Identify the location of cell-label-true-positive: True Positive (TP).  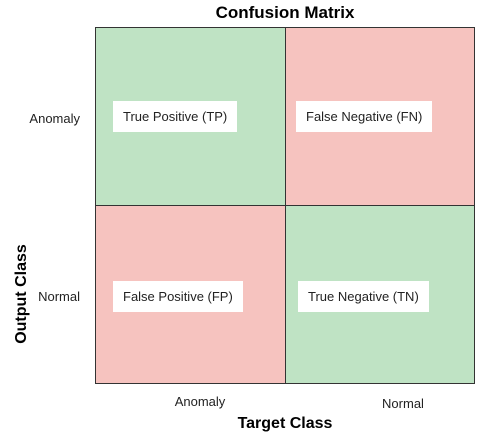
(175, 116).